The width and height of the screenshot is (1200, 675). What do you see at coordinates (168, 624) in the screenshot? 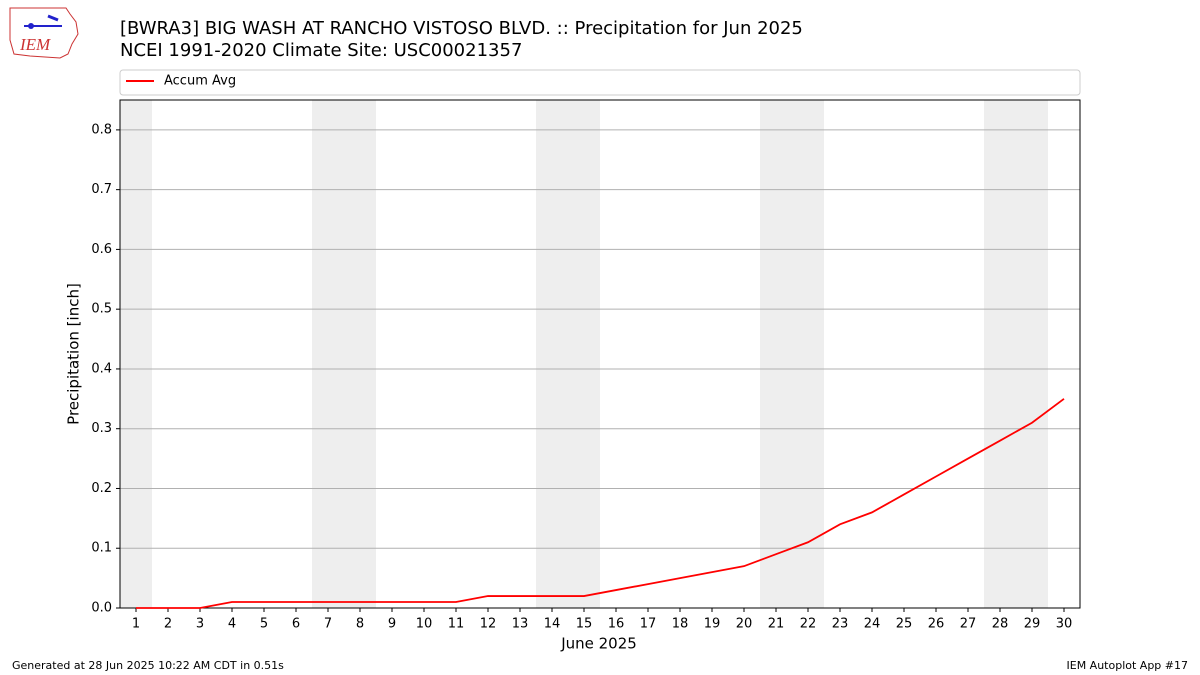
I see `x-tick-label: 2` at bounding box center [168, 624].